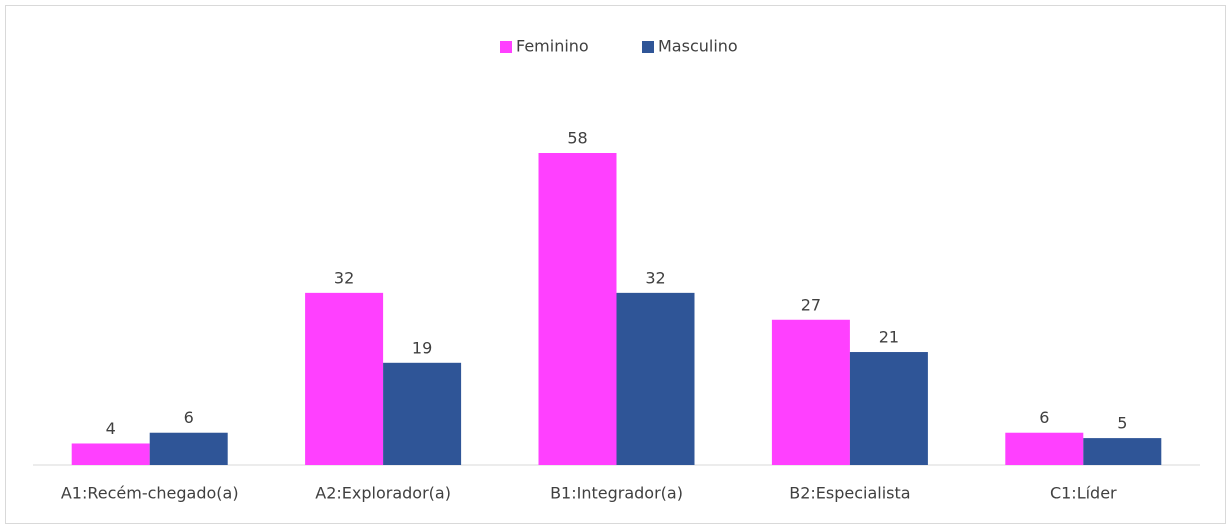  Describe the element at coordinates (552, 46) in the screenshot. I see `legend-label: Feminino` at that location.